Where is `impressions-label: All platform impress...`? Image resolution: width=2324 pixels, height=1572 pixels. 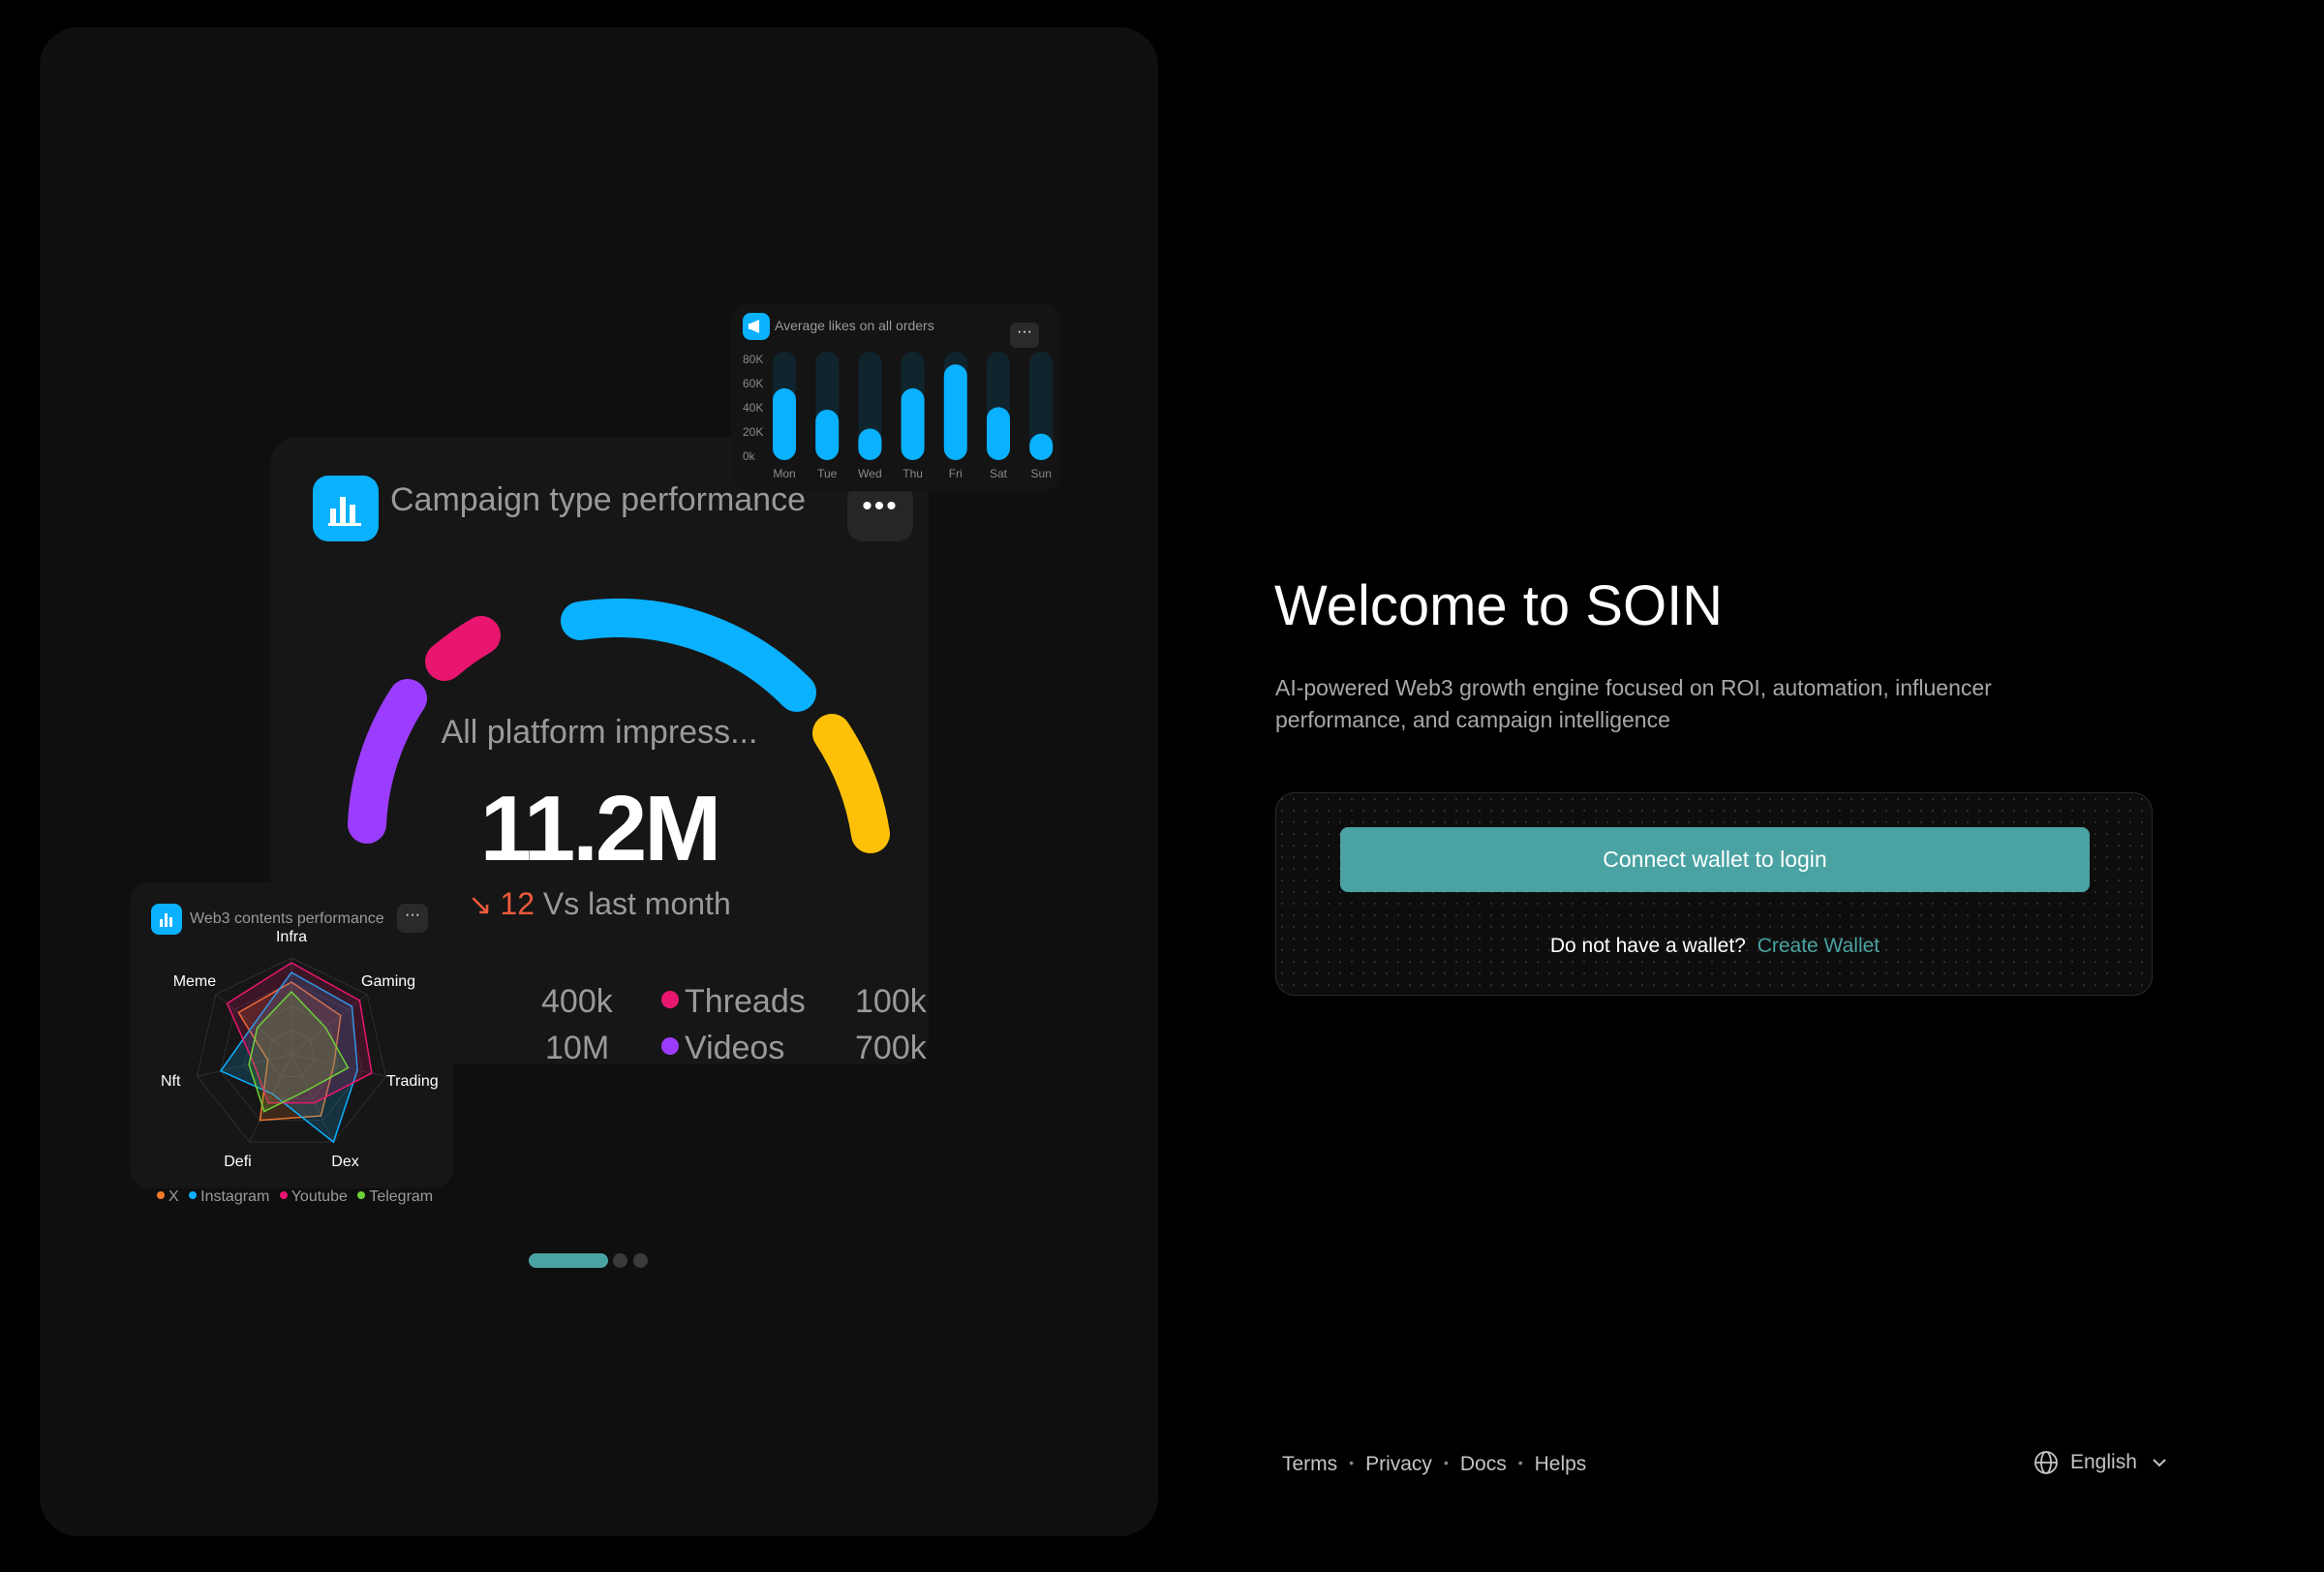
impressions-label: All platform impress... is located at coordinates (600, 732).